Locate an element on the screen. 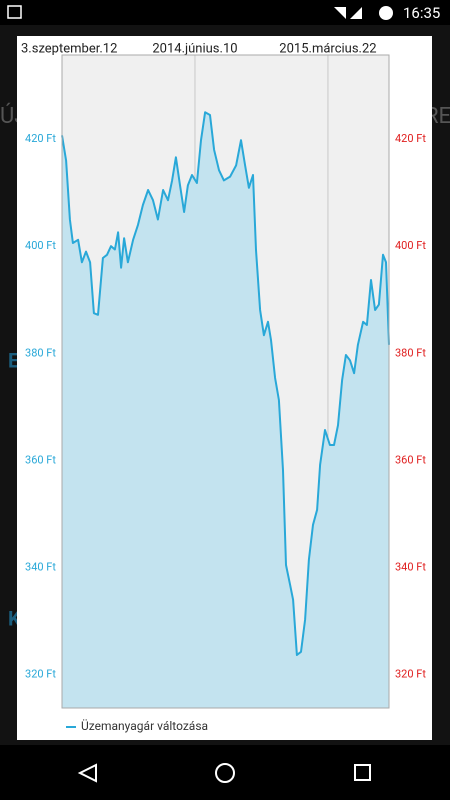  recents-button is located at coordinates (362, 772).